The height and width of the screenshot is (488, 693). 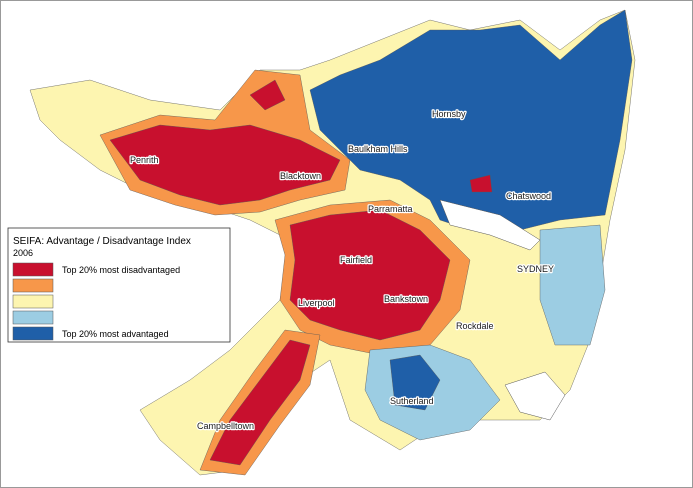 What do you see at coordinates (23, 253) in the screenshot?
I see `legend-subtitle: 2006` at bounding box center [23, 253].